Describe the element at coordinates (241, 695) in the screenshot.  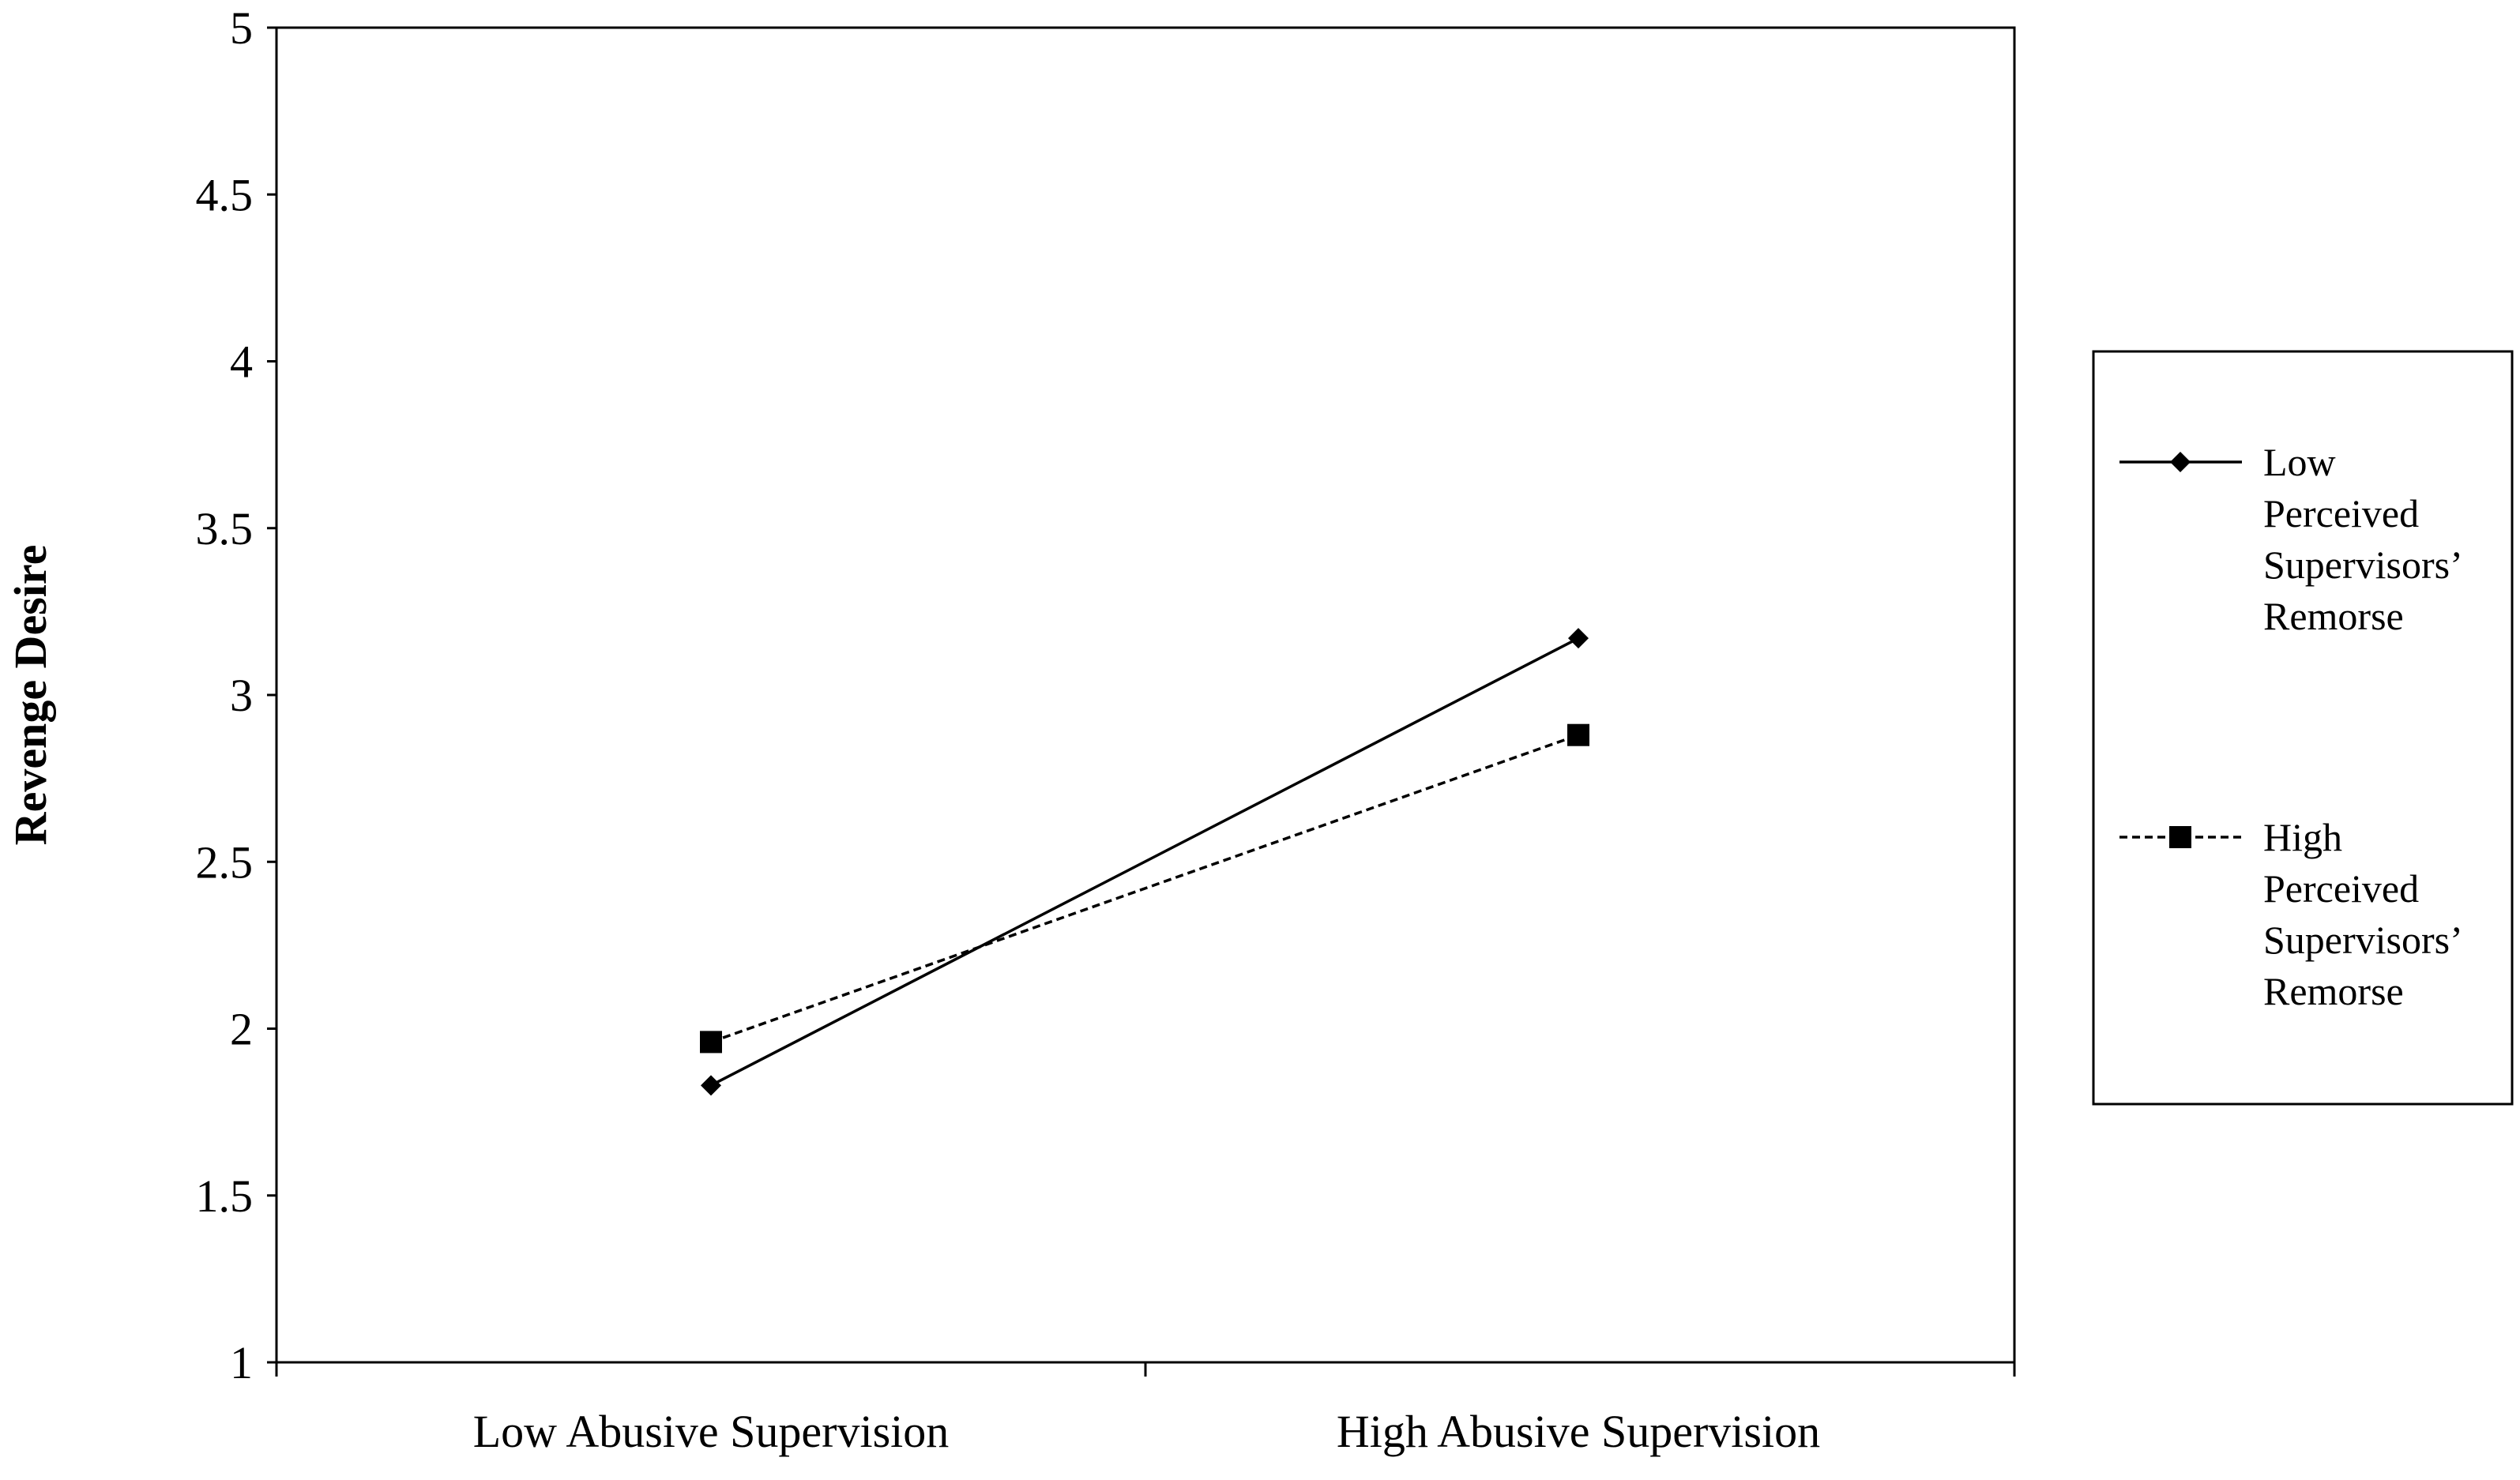
I see `y-tick-label: 3` at that location.